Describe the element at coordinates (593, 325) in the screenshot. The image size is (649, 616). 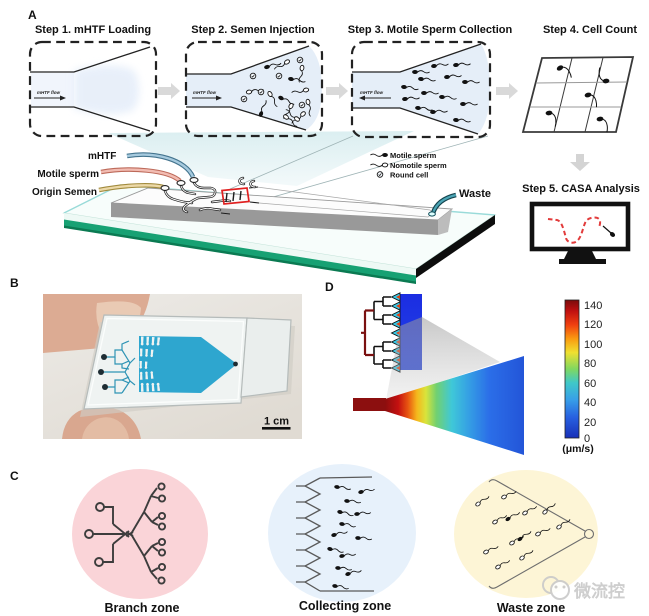
I see `svg-text: 120` at that location.